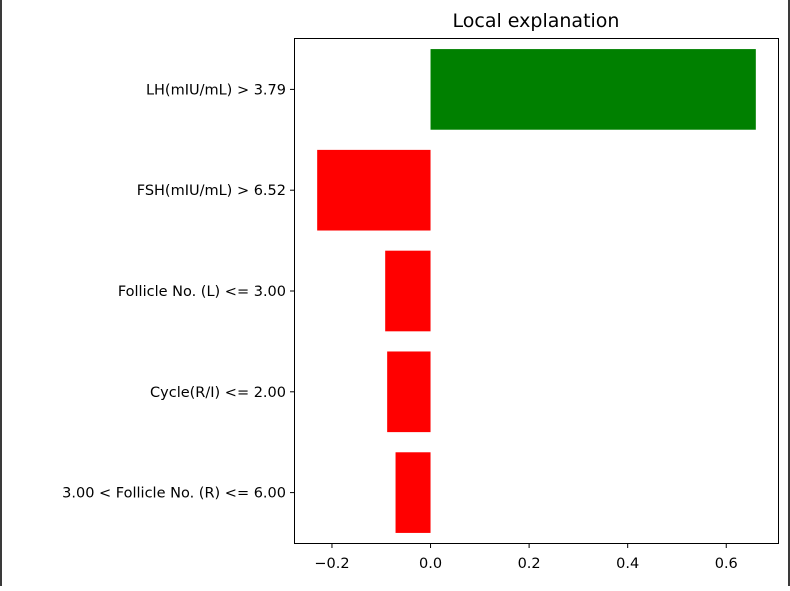  I want to click on x-tick-label: 0.2, so click(529, 564).